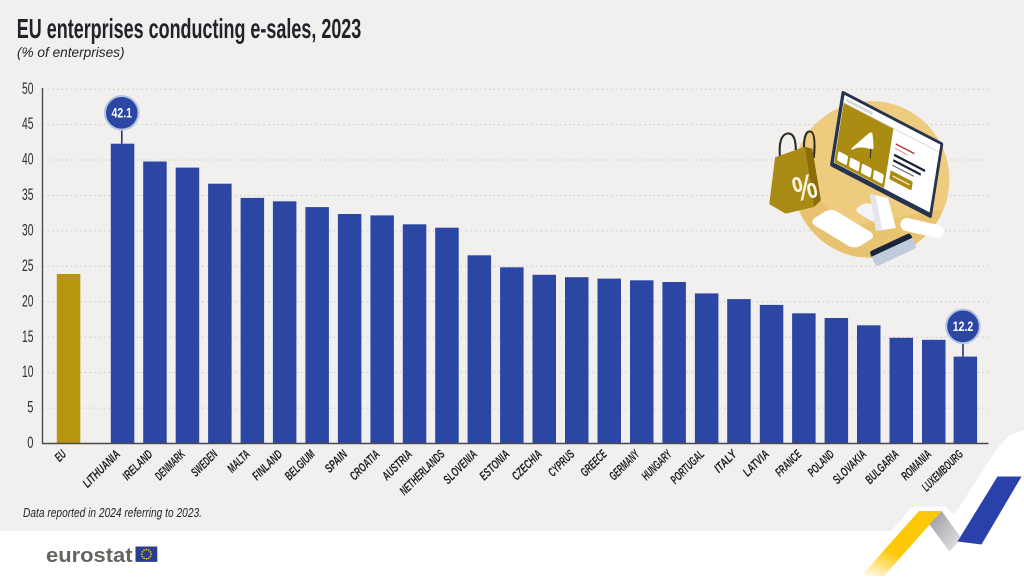 This screenshot has width=1024, height=581. Describe the element at coordinates (71, 52) in the screenshot. I see `svg-text: (% of enterprises)` at that location.